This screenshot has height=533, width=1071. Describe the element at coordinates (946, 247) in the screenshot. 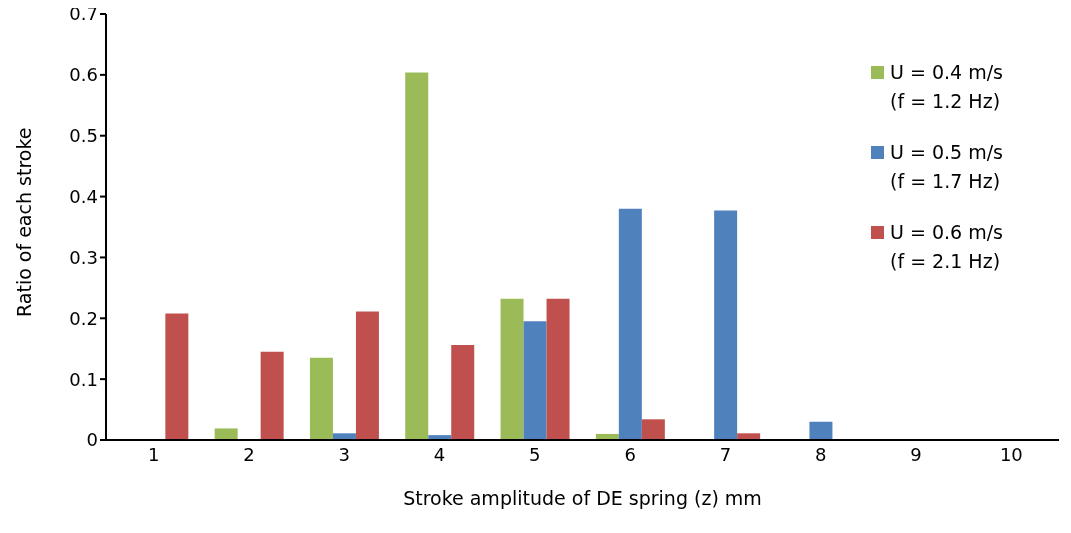

I see `legend-label: U = 0.6 m/s (f = 2.1 Hz)` at that location.